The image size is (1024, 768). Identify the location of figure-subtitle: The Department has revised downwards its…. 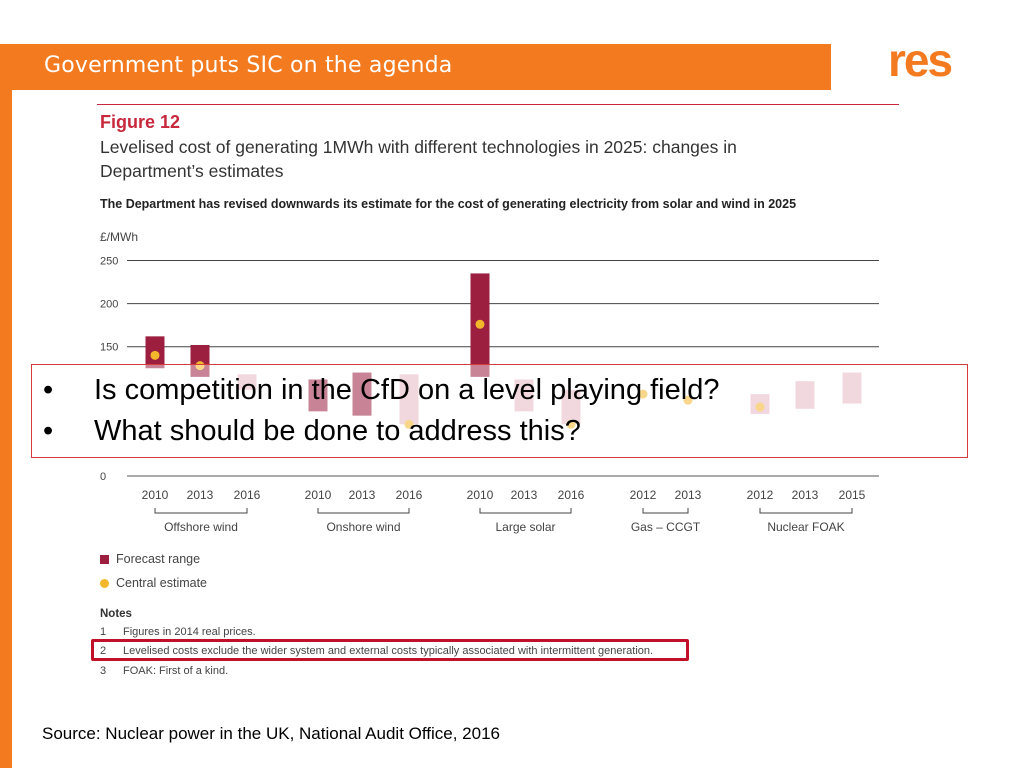
(448, 204).